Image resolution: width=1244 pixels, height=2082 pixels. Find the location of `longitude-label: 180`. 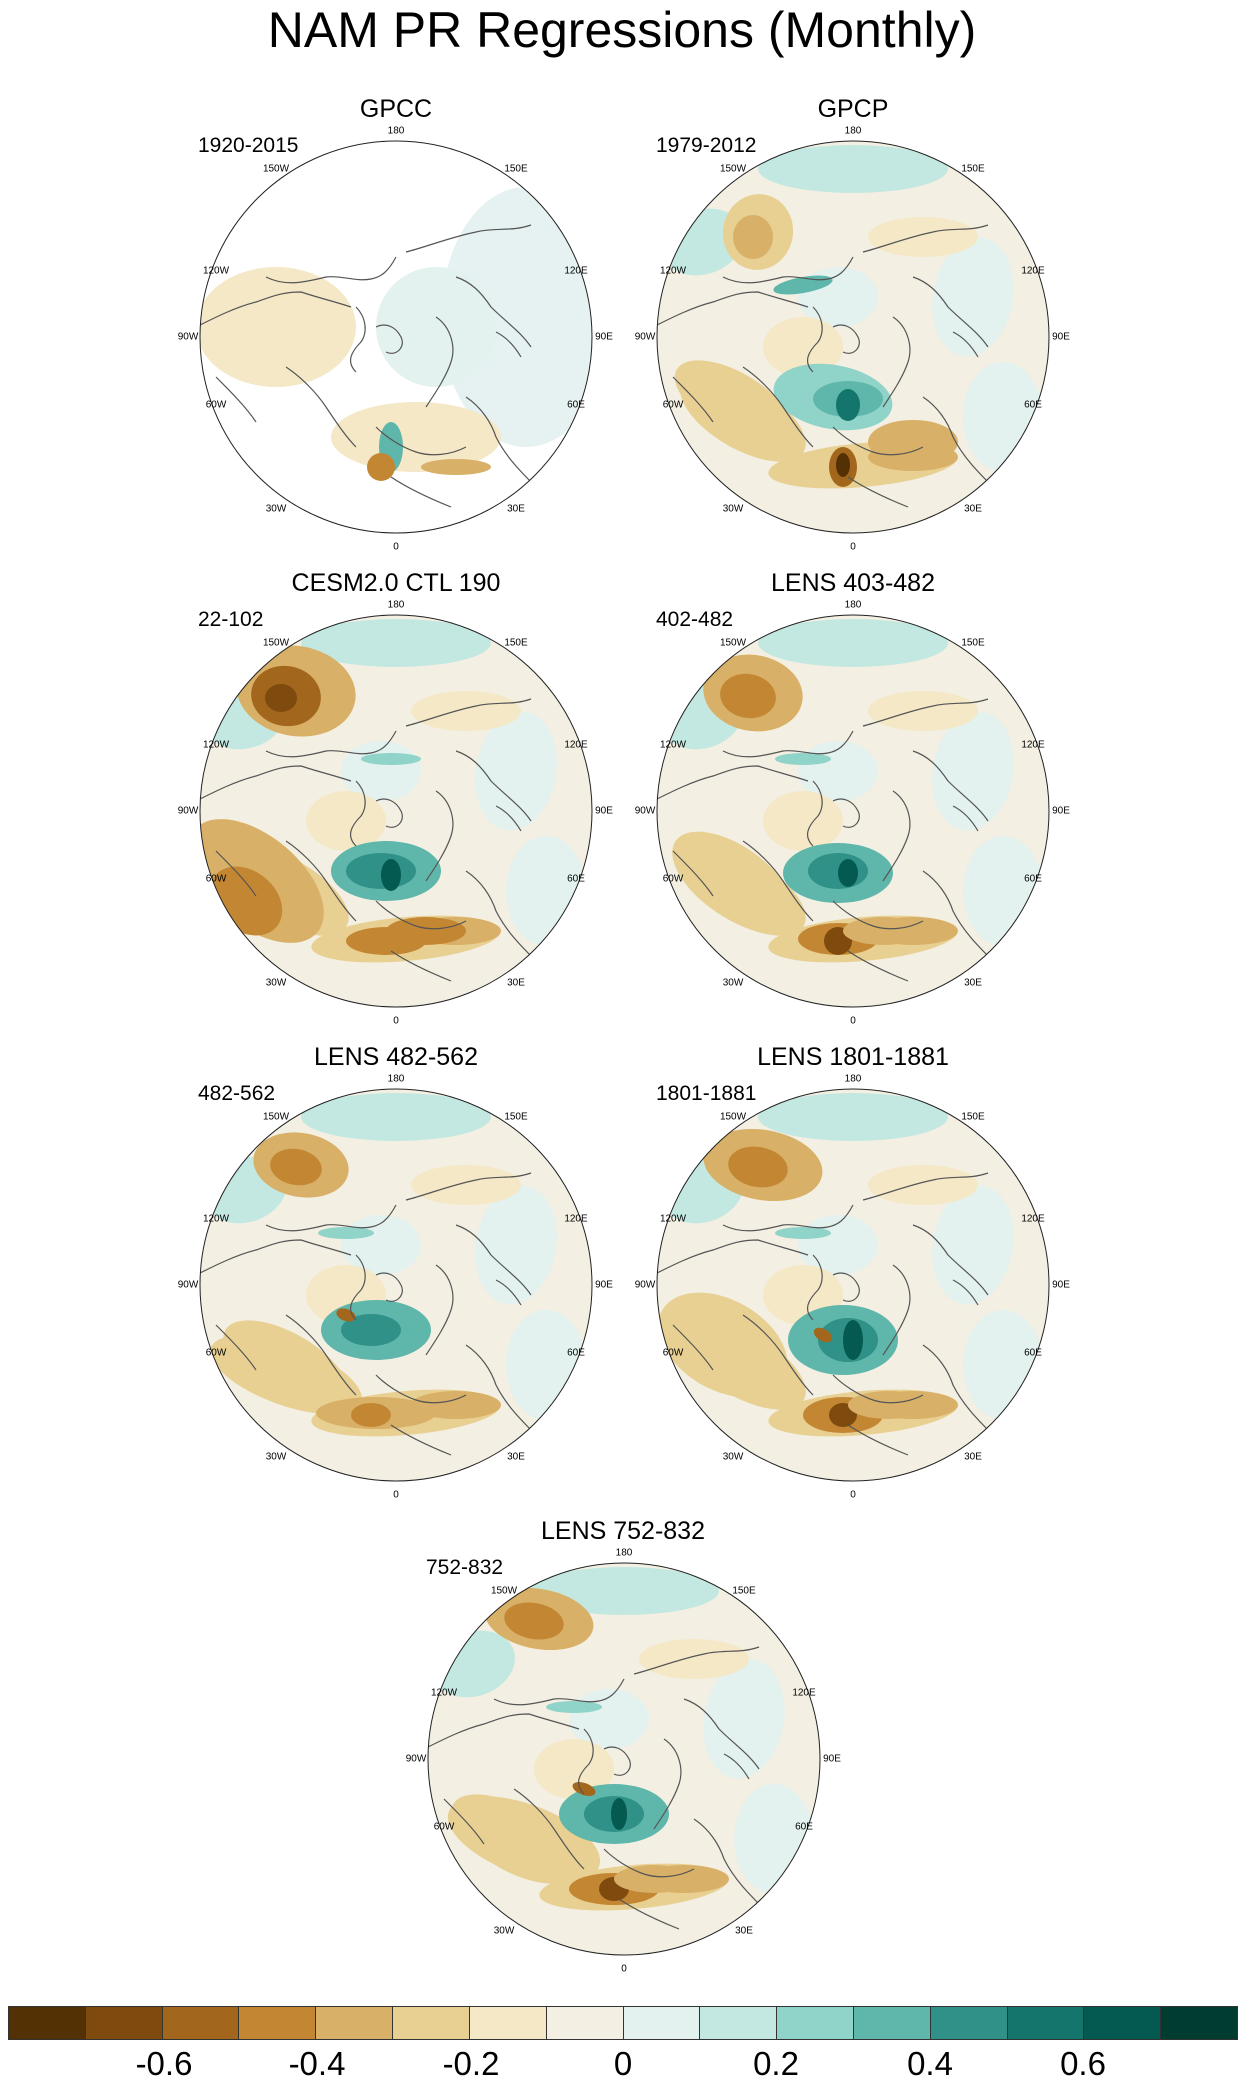

longitude-label: 180 is located at coordinates (396, 131).